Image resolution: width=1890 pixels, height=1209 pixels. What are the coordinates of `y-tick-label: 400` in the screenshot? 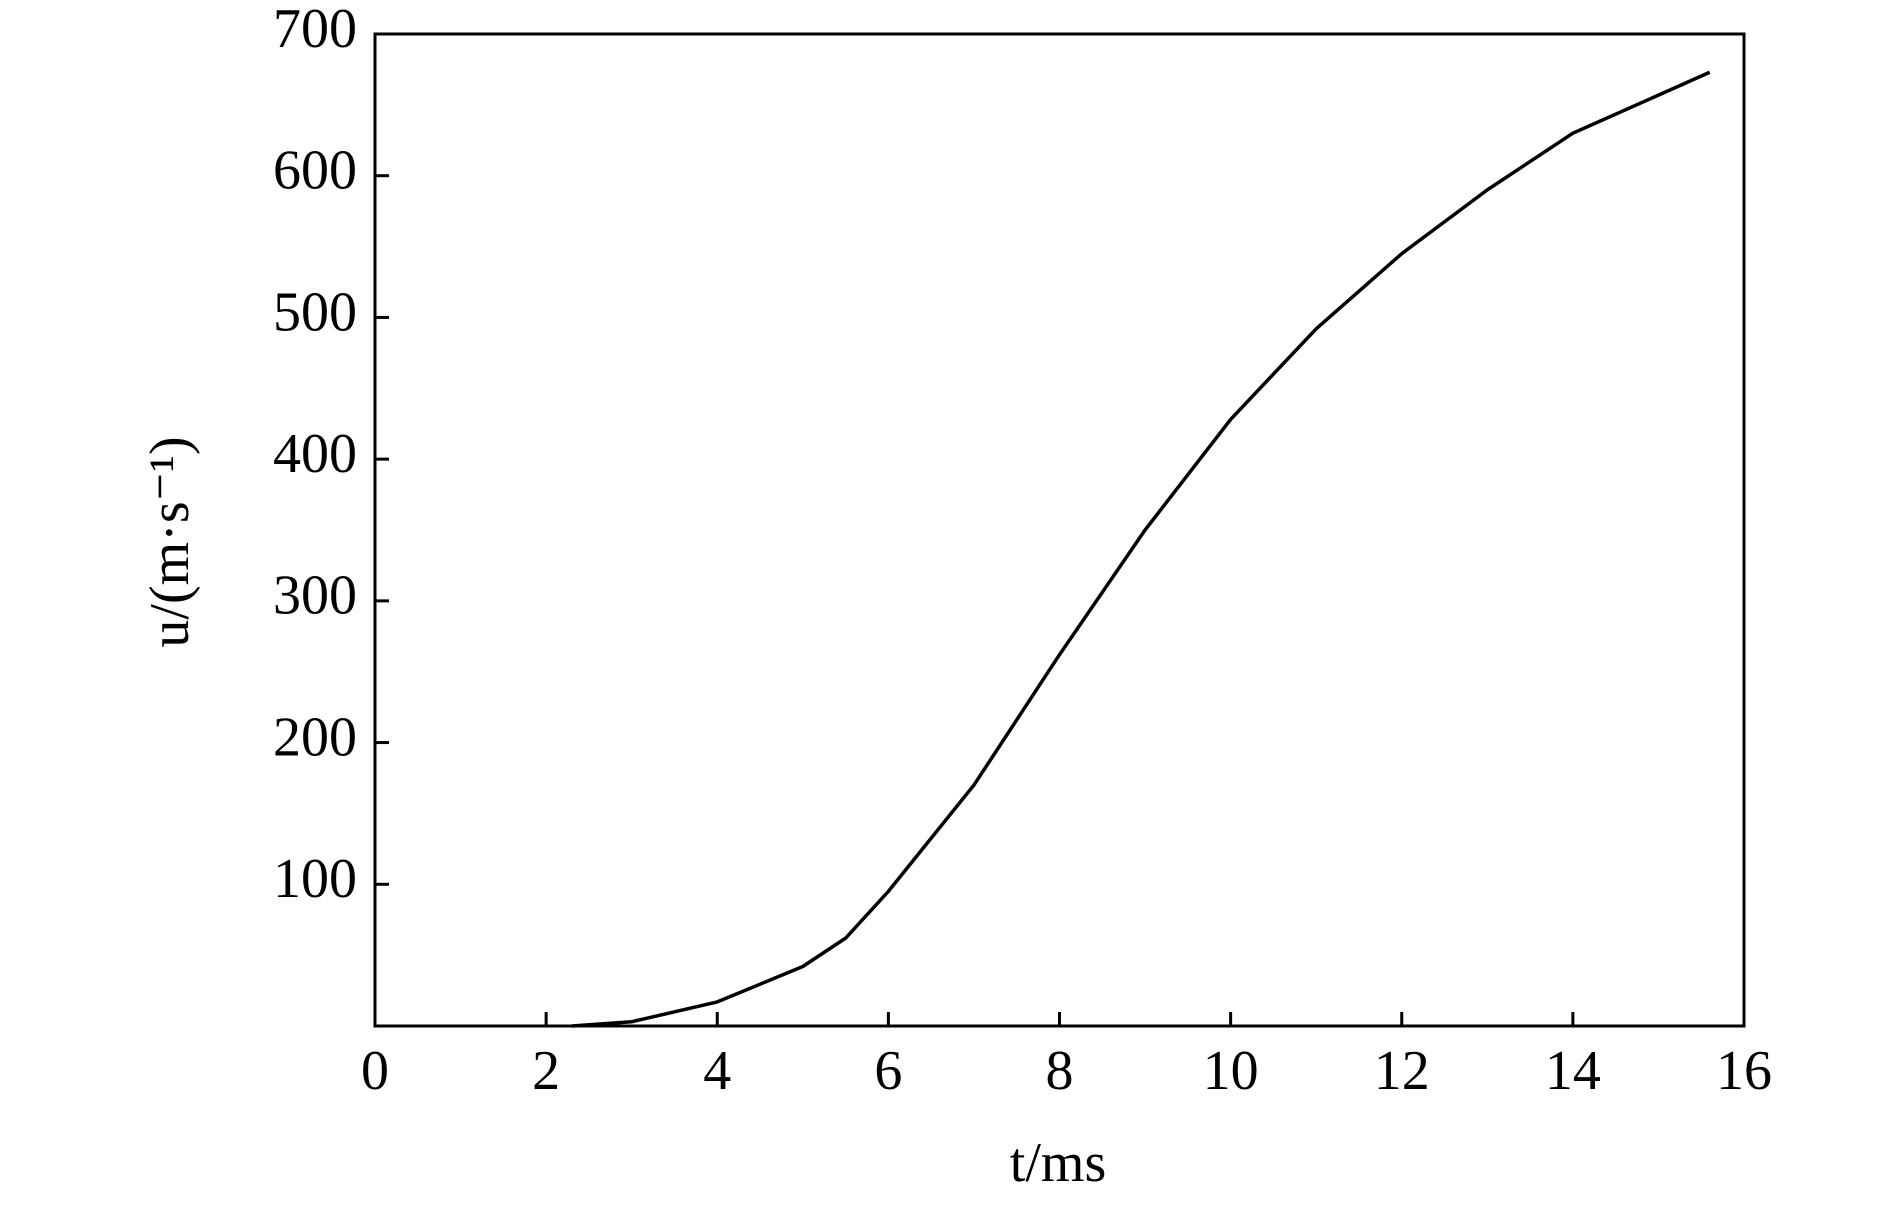 It's located at (315, 454).